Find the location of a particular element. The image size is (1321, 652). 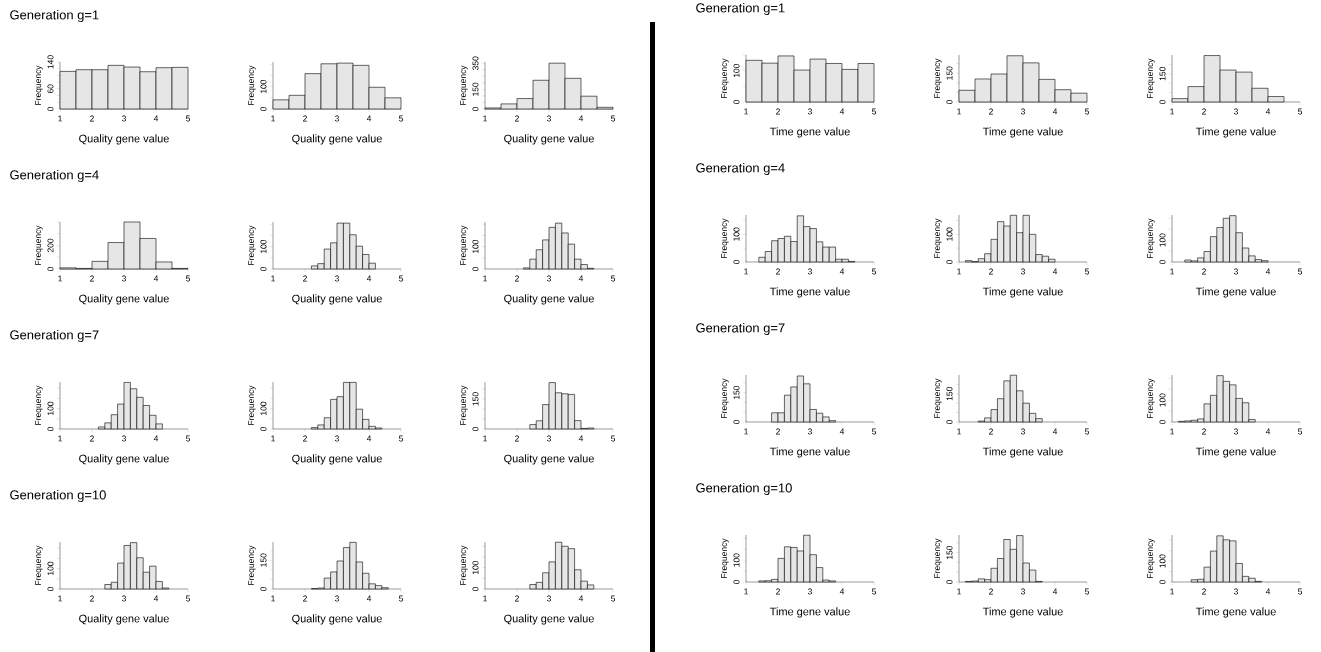

chart-title: Generation g=10 is located at coordinates (744, 489).